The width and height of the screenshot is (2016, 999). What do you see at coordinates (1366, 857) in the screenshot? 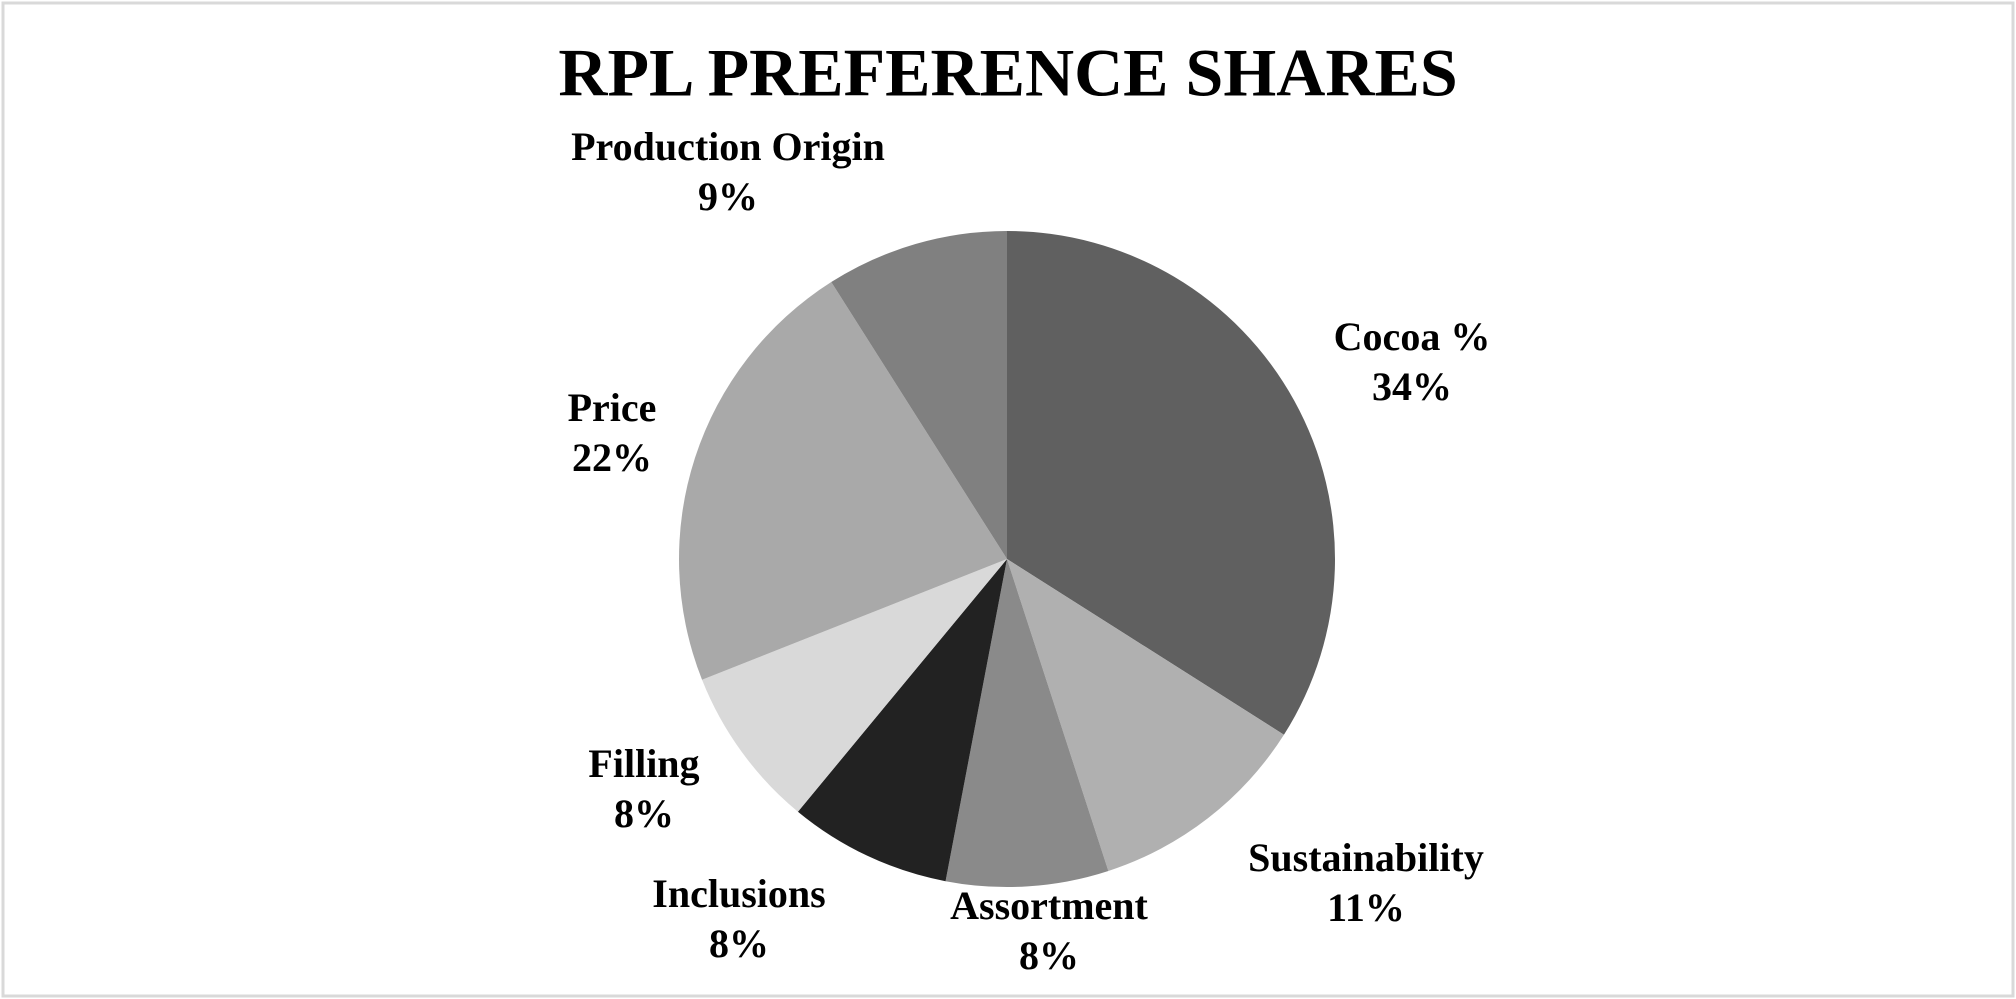
I see `slice-label: Sustainability` at bounding box center [1366, 857].